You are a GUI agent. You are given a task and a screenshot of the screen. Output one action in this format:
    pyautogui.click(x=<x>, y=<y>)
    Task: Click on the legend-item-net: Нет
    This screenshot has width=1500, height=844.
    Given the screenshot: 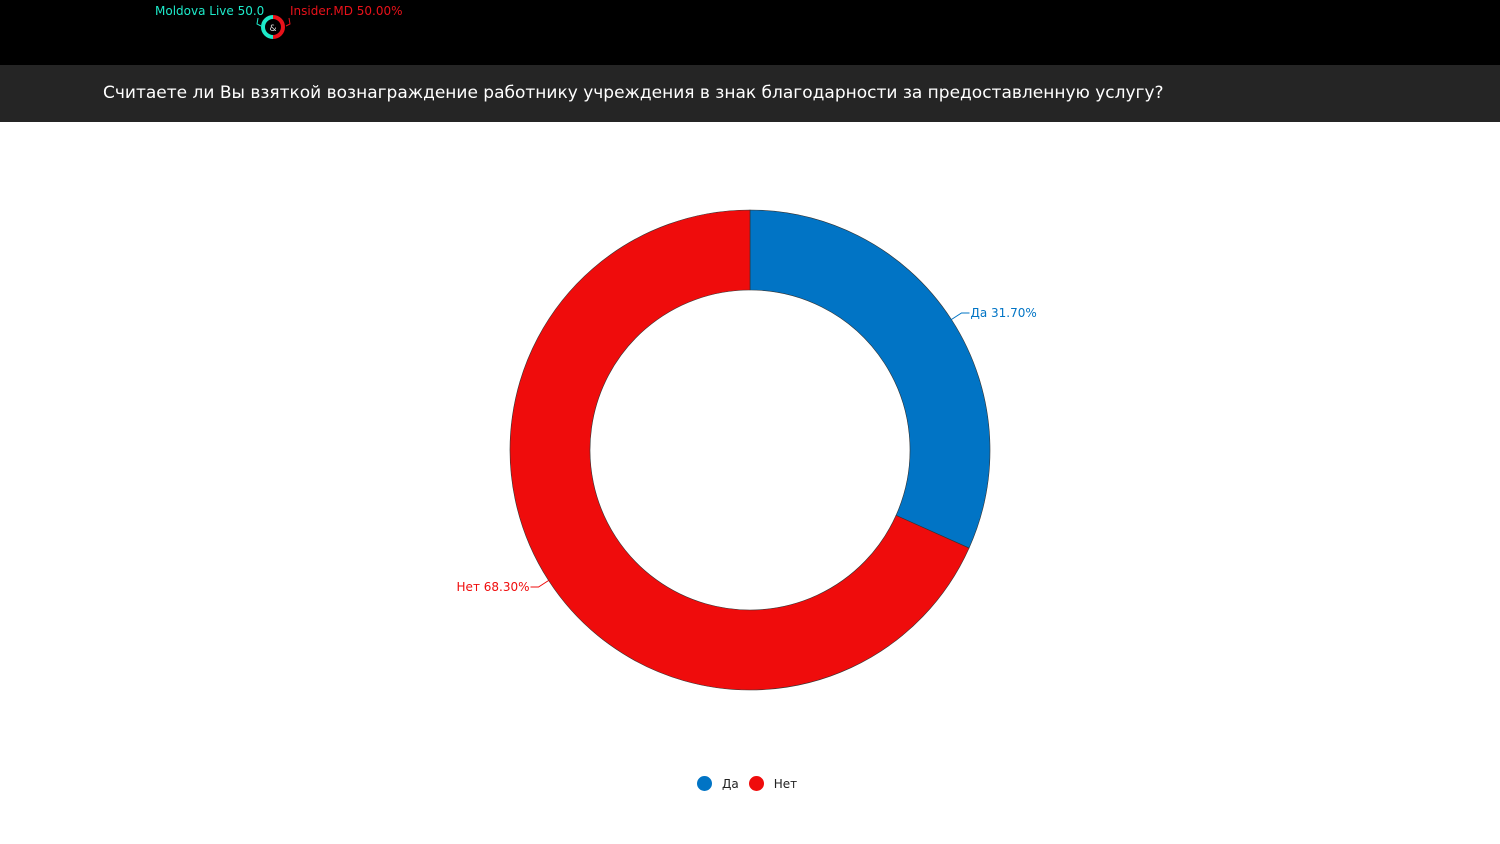 What is the action you would take?
    pyautogui.click(x=773, y=783)
    